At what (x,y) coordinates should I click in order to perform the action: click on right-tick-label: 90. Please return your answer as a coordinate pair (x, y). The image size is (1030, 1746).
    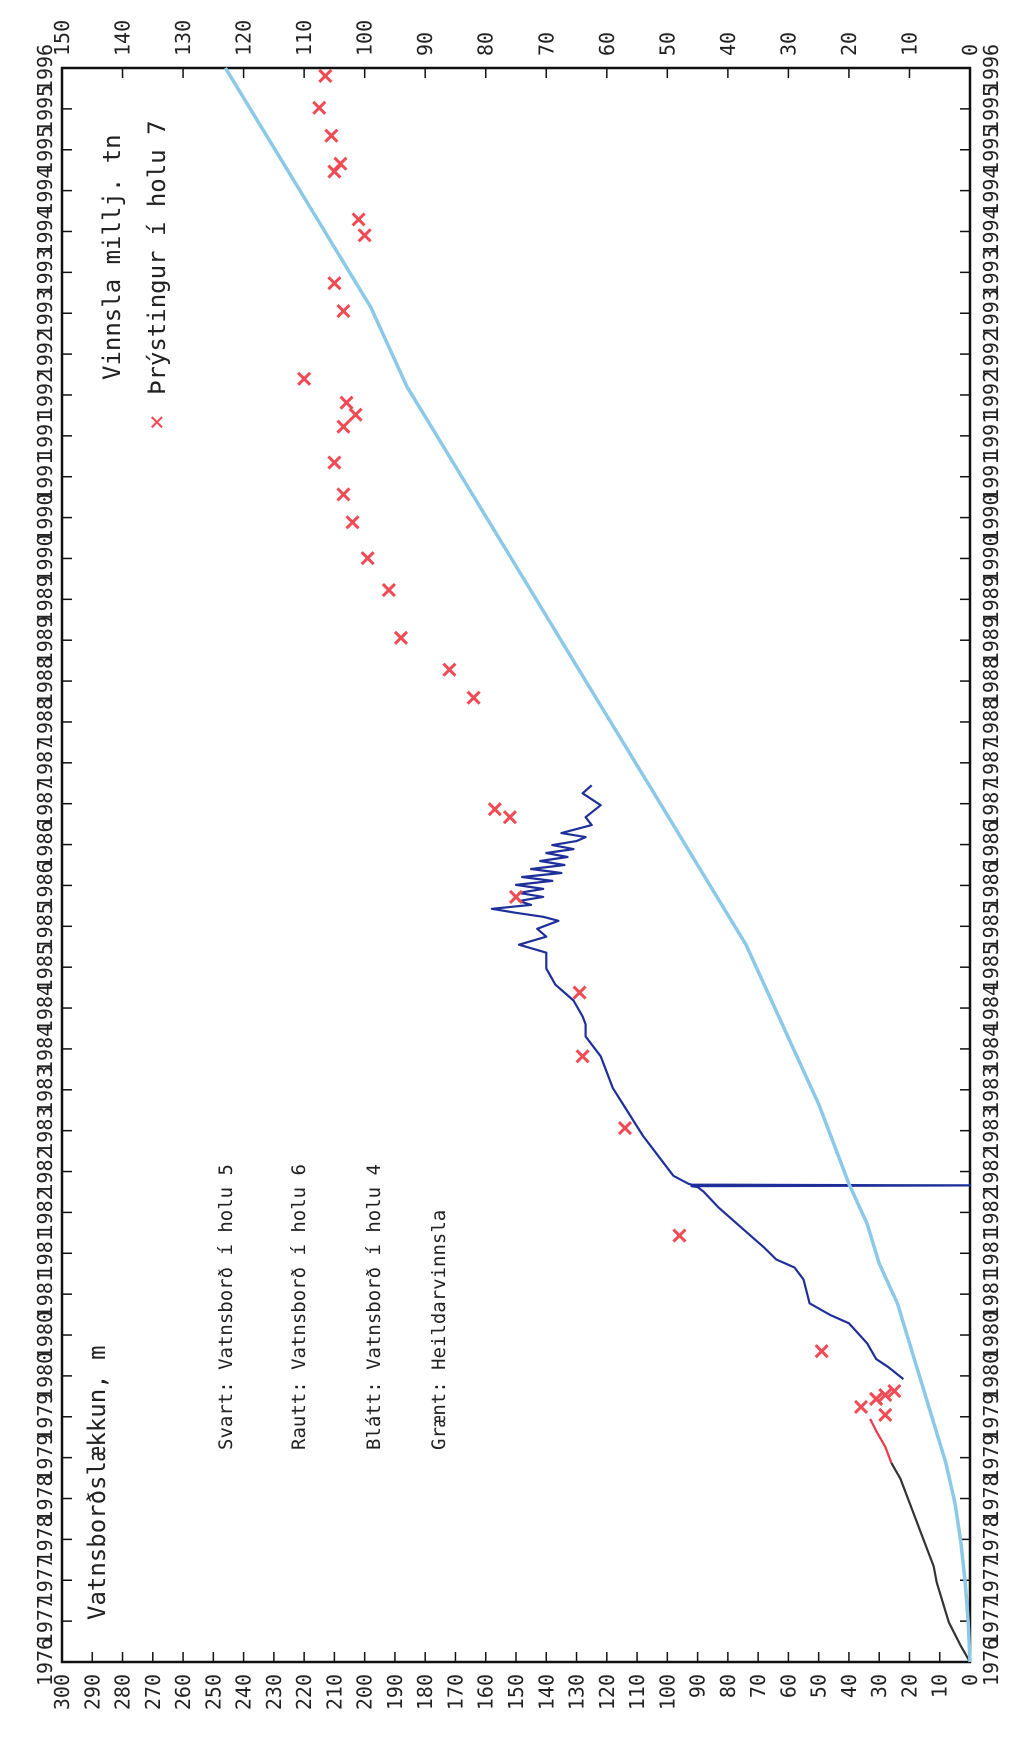
    Looking at the image, I should click on (425, 44).